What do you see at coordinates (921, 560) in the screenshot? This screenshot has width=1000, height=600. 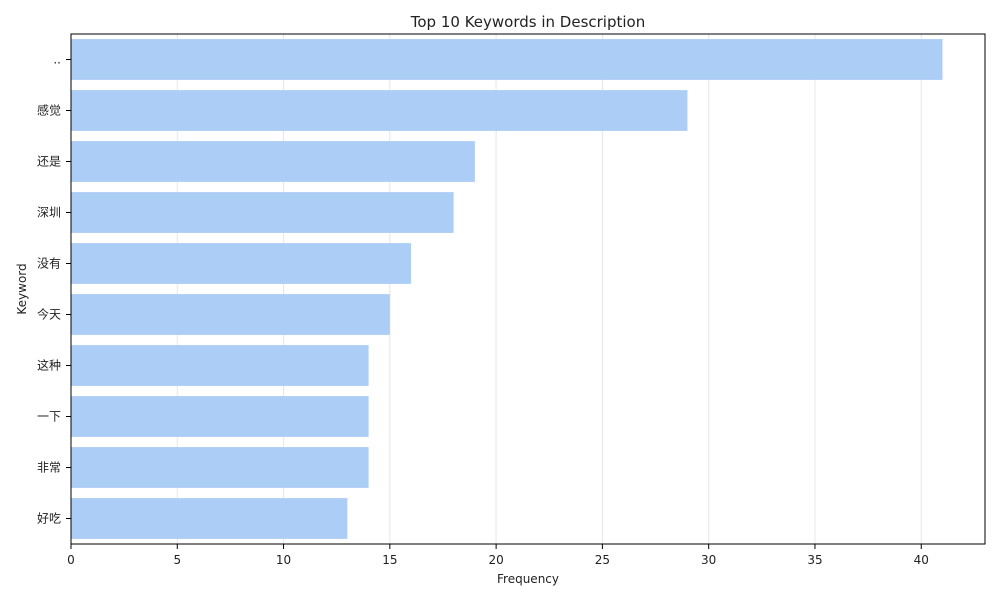 I see `x-tick-label: 40` at bounding box center [921, 560].